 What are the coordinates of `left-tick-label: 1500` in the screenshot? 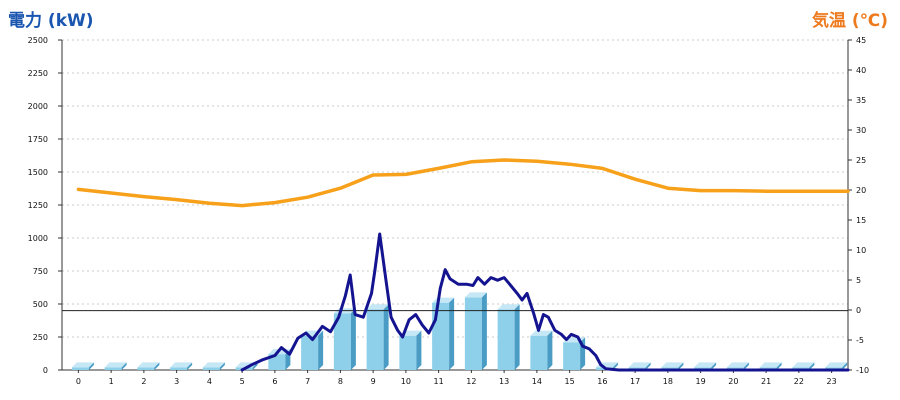 It's located at (38, 172).